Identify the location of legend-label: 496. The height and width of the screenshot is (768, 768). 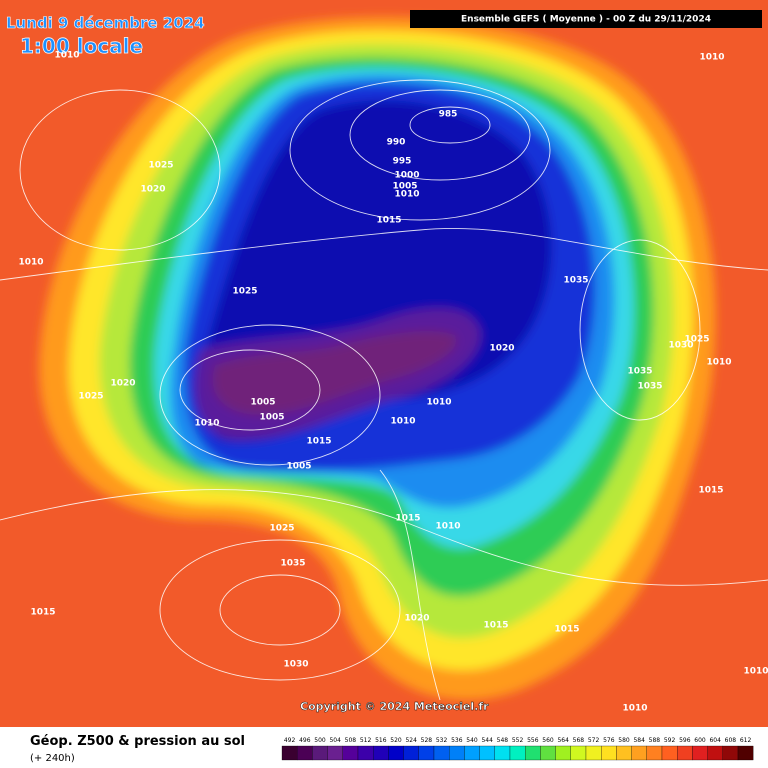
(305, 740).